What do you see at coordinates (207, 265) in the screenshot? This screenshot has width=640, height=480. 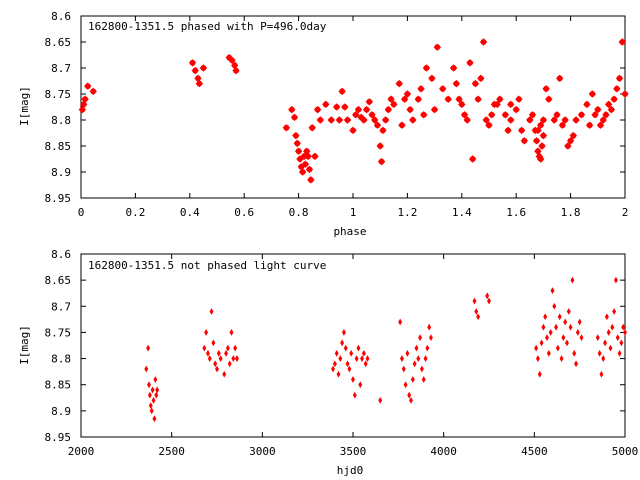 I see `chart-title: 162800-1351.5 not phased light curve` at bounding box center [207, 265].